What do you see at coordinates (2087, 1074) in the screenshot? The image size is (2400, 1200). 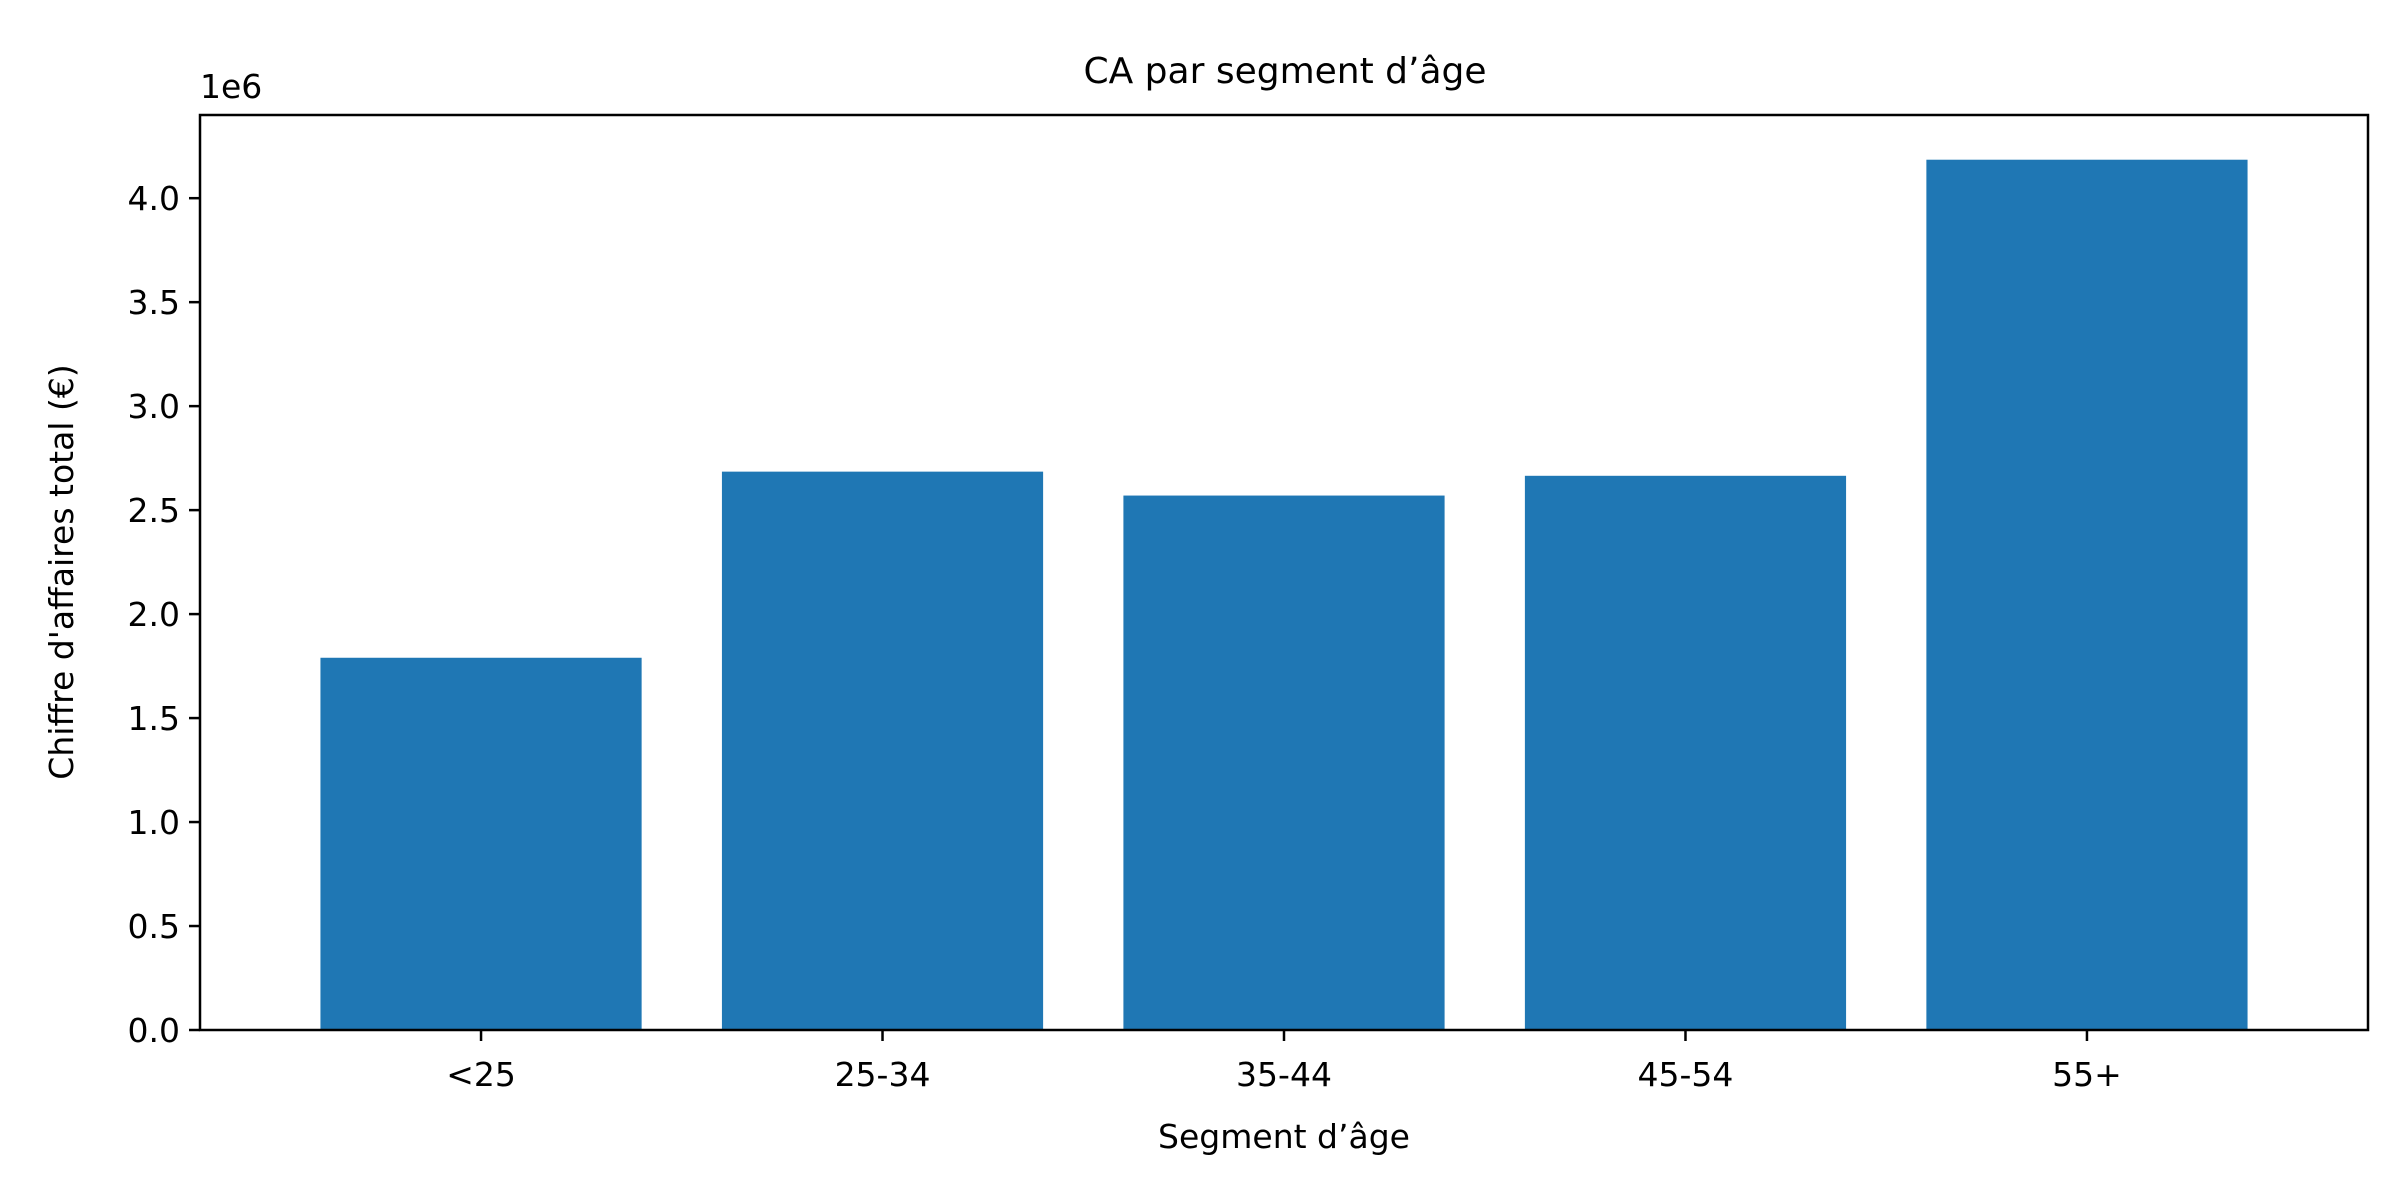 I see `x-tick-label: 55+` at bounding box center [2087, 1074].